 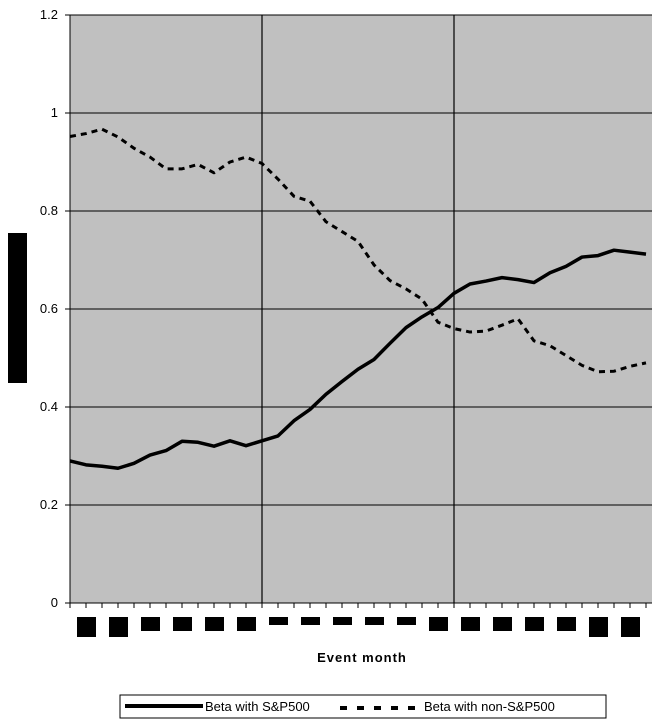 I want to click on redacted-y-axis-label, so click(x=17, y=308).